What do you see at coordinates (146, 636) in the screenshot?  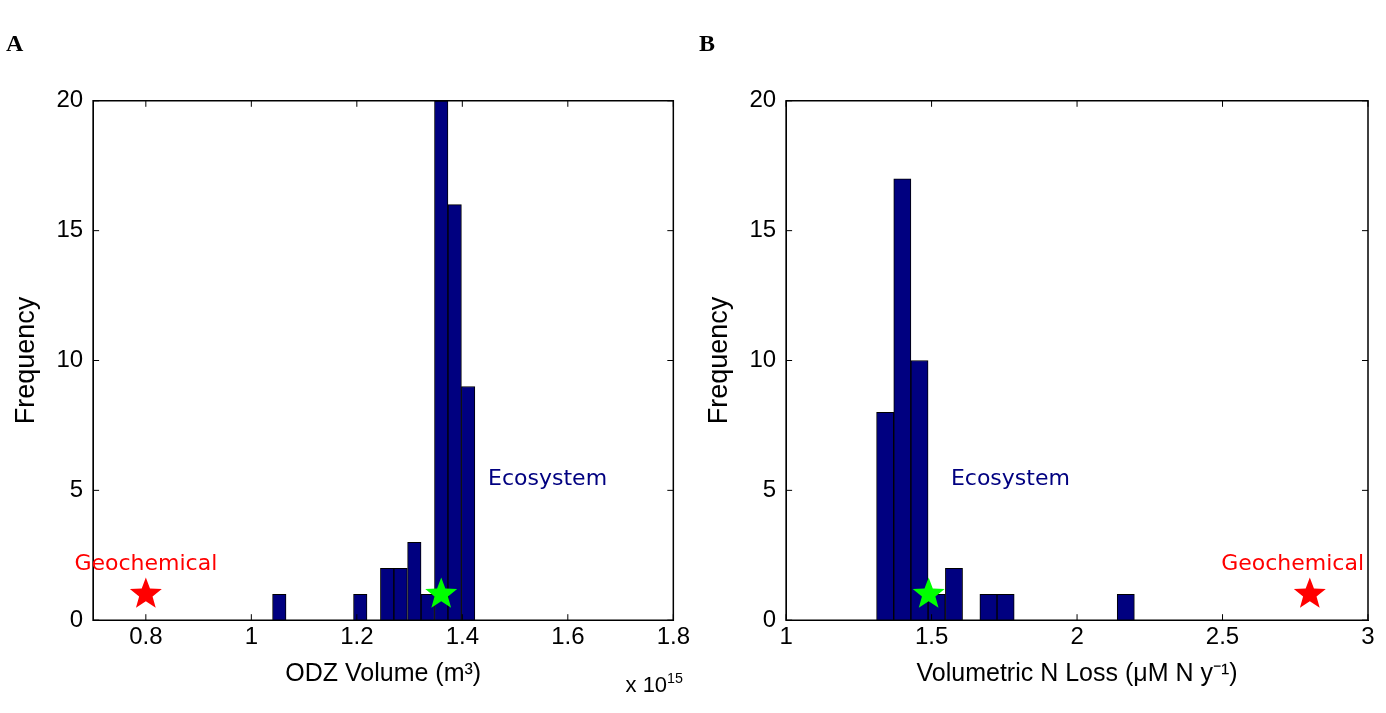 I see `x-tick-label: 0.8` at bounding box center [146, 636].